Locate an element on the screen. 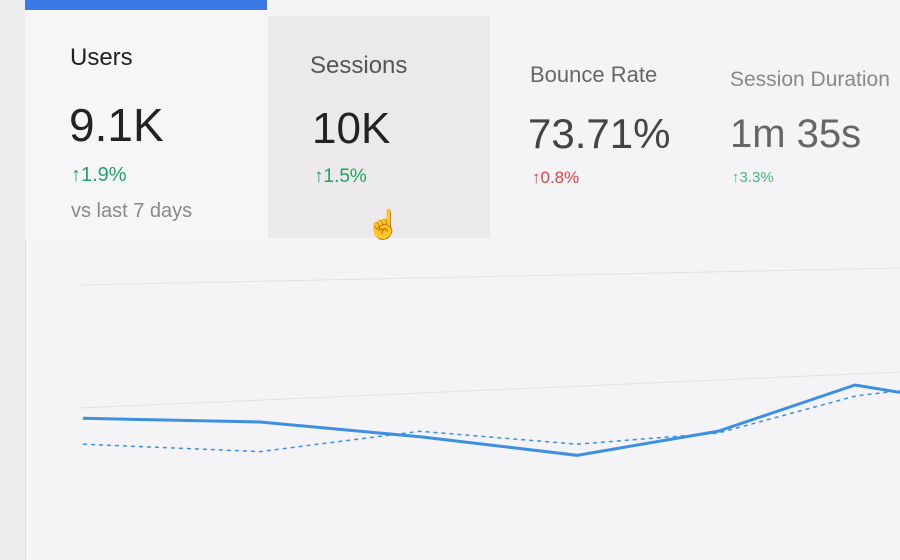 The height and width of the screenshot is (560, 900). comparison-note: vs last 7 days is located at coordinates (132, 211).